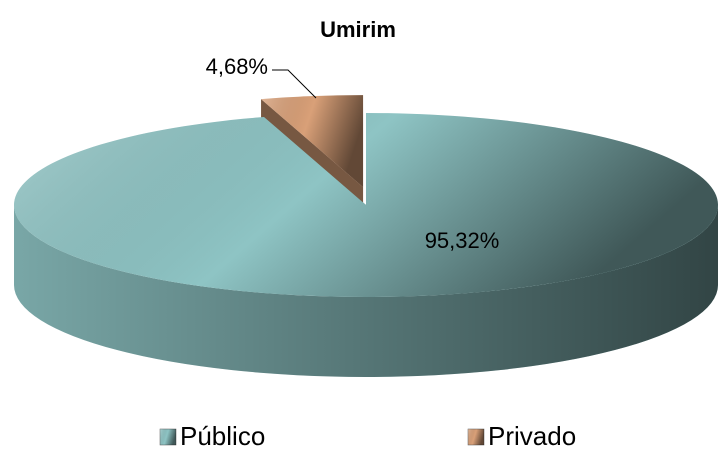  I want to click on legend-label: Público, so click(222, 435).